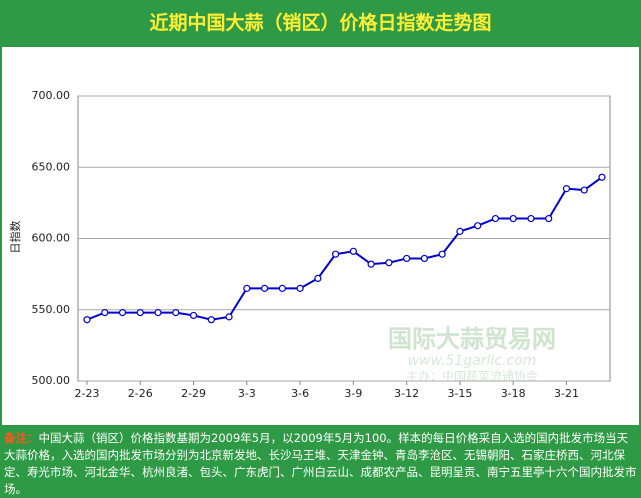 This screenshot has width=641, height=498. Describe the element at coordinates (406, 393) in the screenshot. I see `x-tick-label: 3-12` at that location.